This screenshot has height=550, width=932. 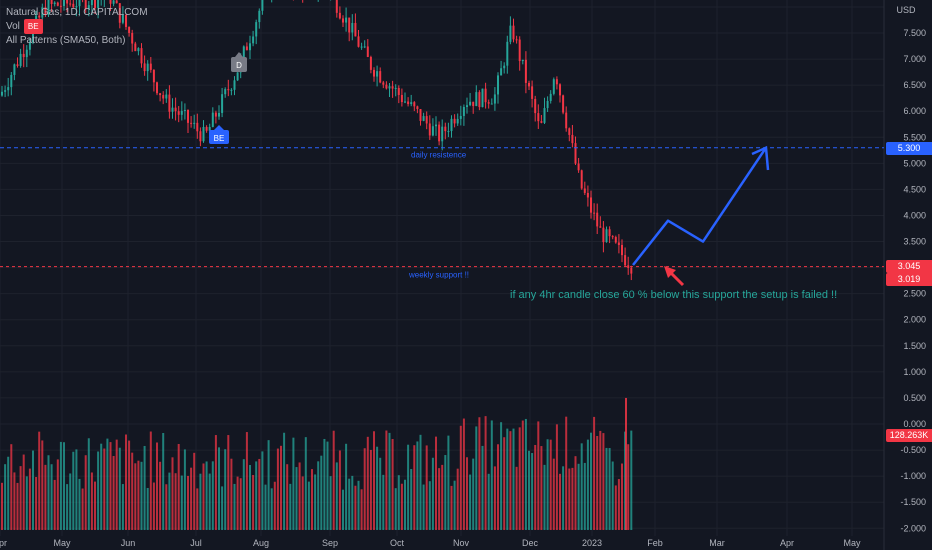 What do you see at coordinates (219, 137) in the screenshot?
I see `be-marker` at bounding box center [219, 137].